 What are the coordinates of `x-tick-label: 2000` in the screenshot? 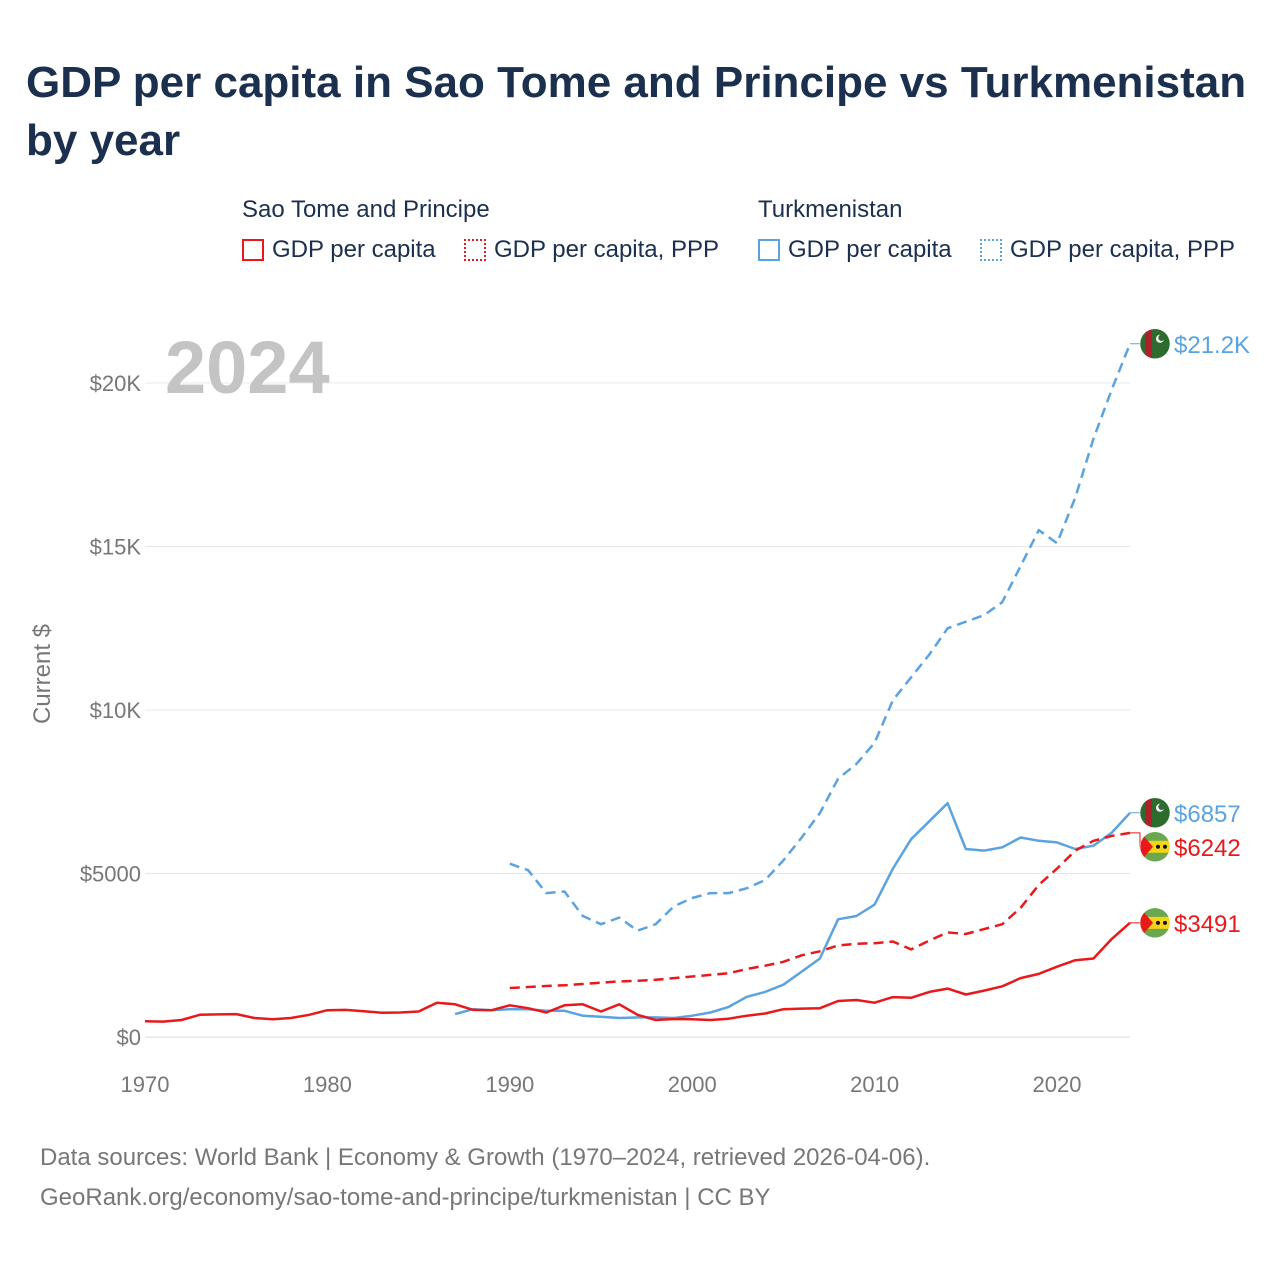 It's located at (692, 1084).